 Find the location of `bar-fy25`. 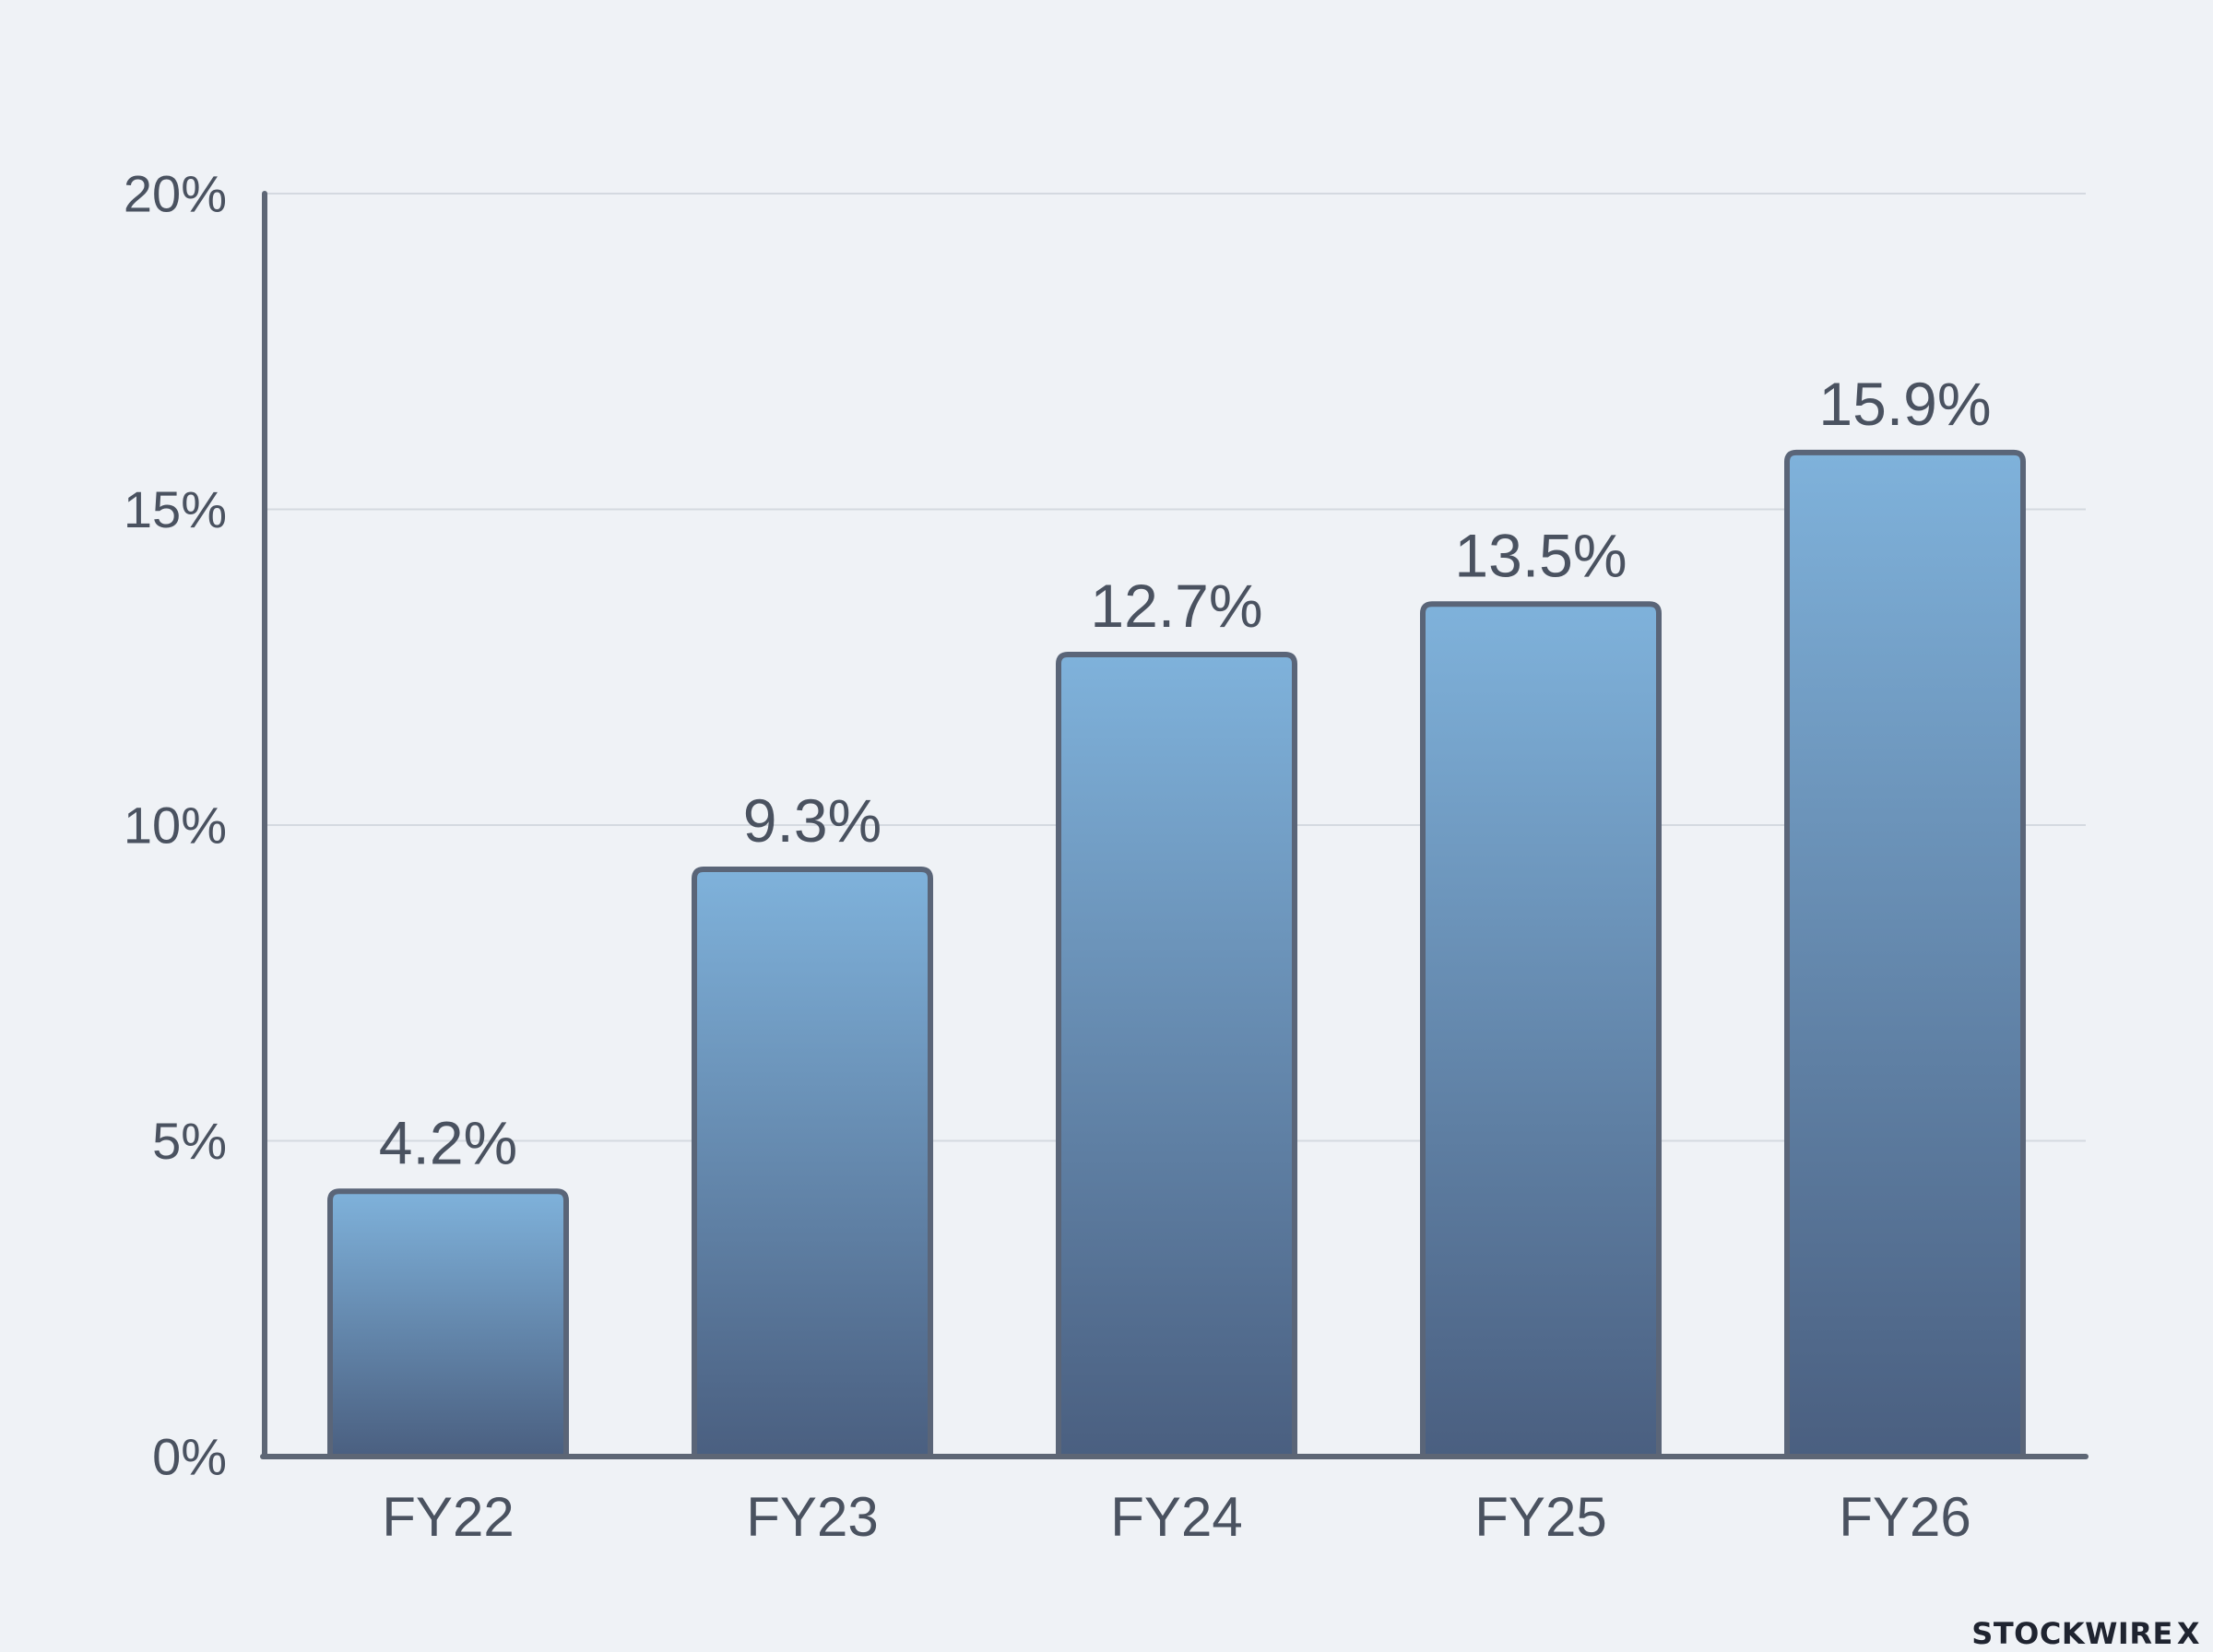

bar-fy25 is located at coordinates (1541, 1030).